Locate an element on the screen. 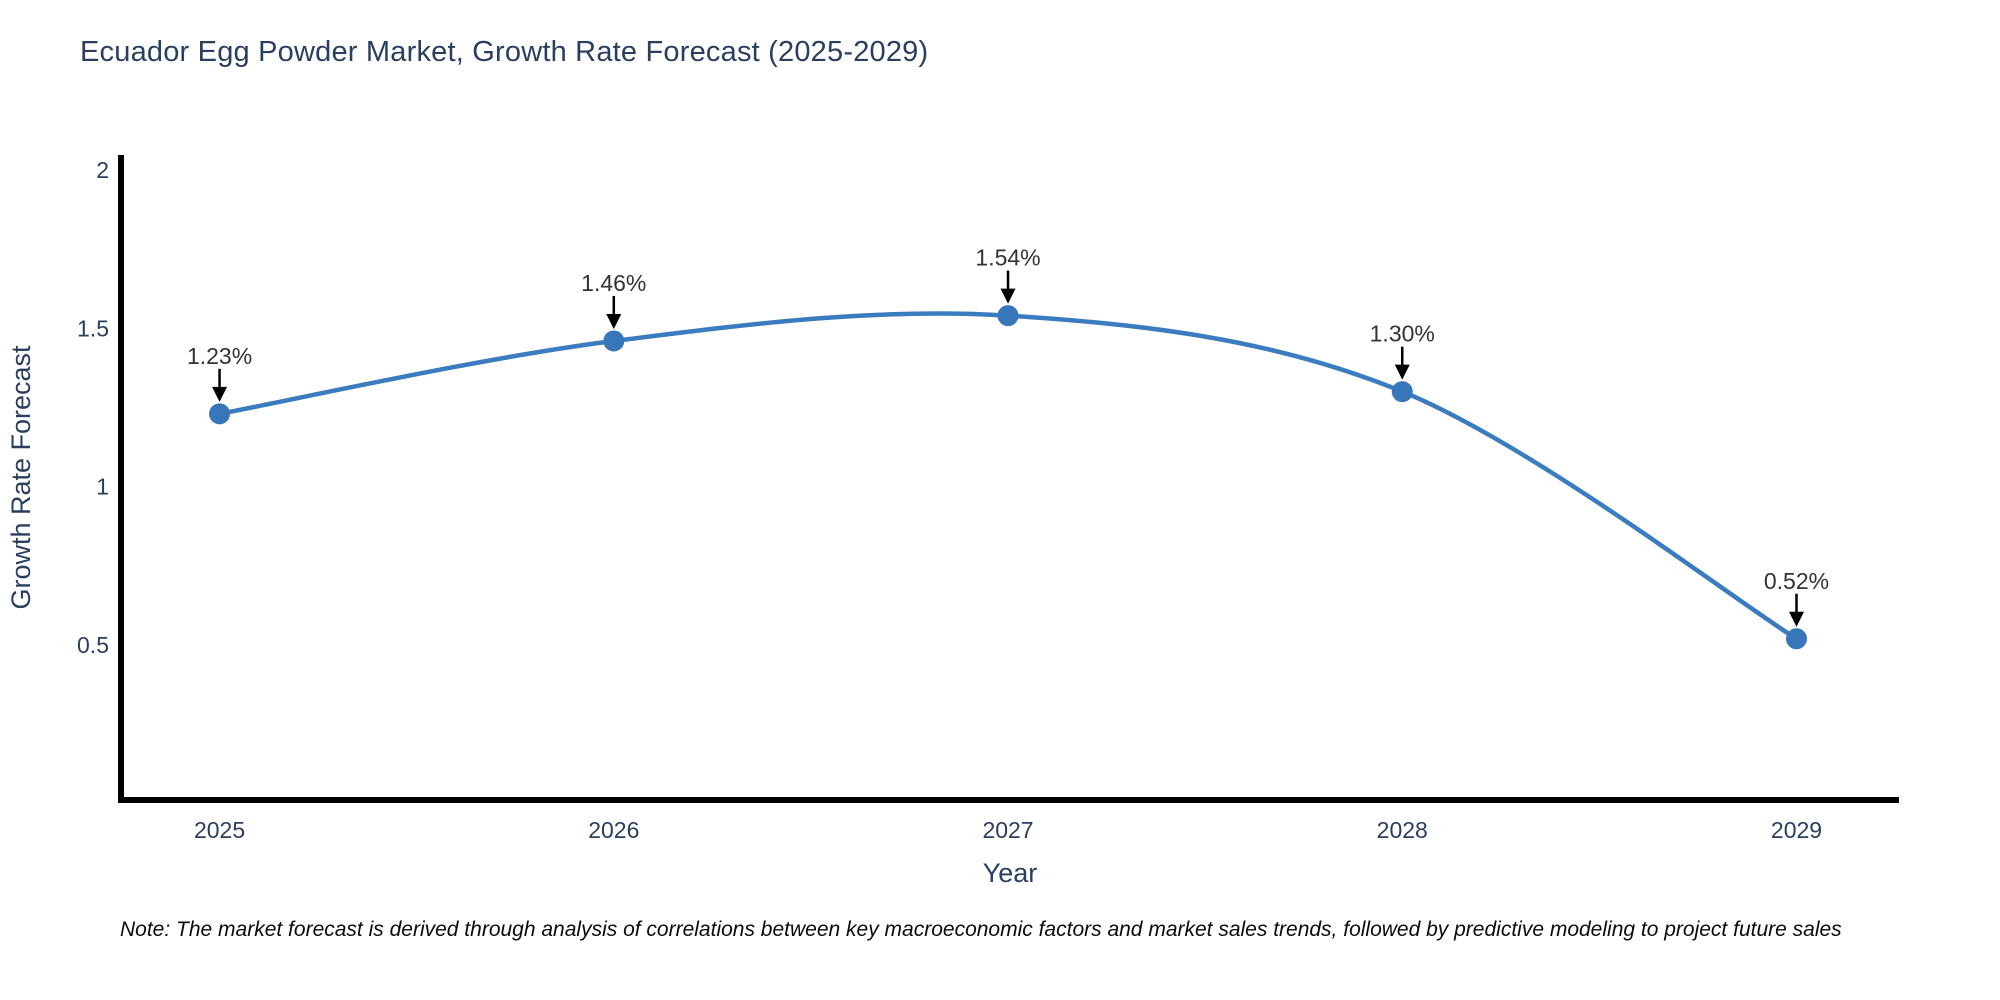 The image size is (2000, 1000). point-value-label: 0.52% is located at coordinates (1796, 581).